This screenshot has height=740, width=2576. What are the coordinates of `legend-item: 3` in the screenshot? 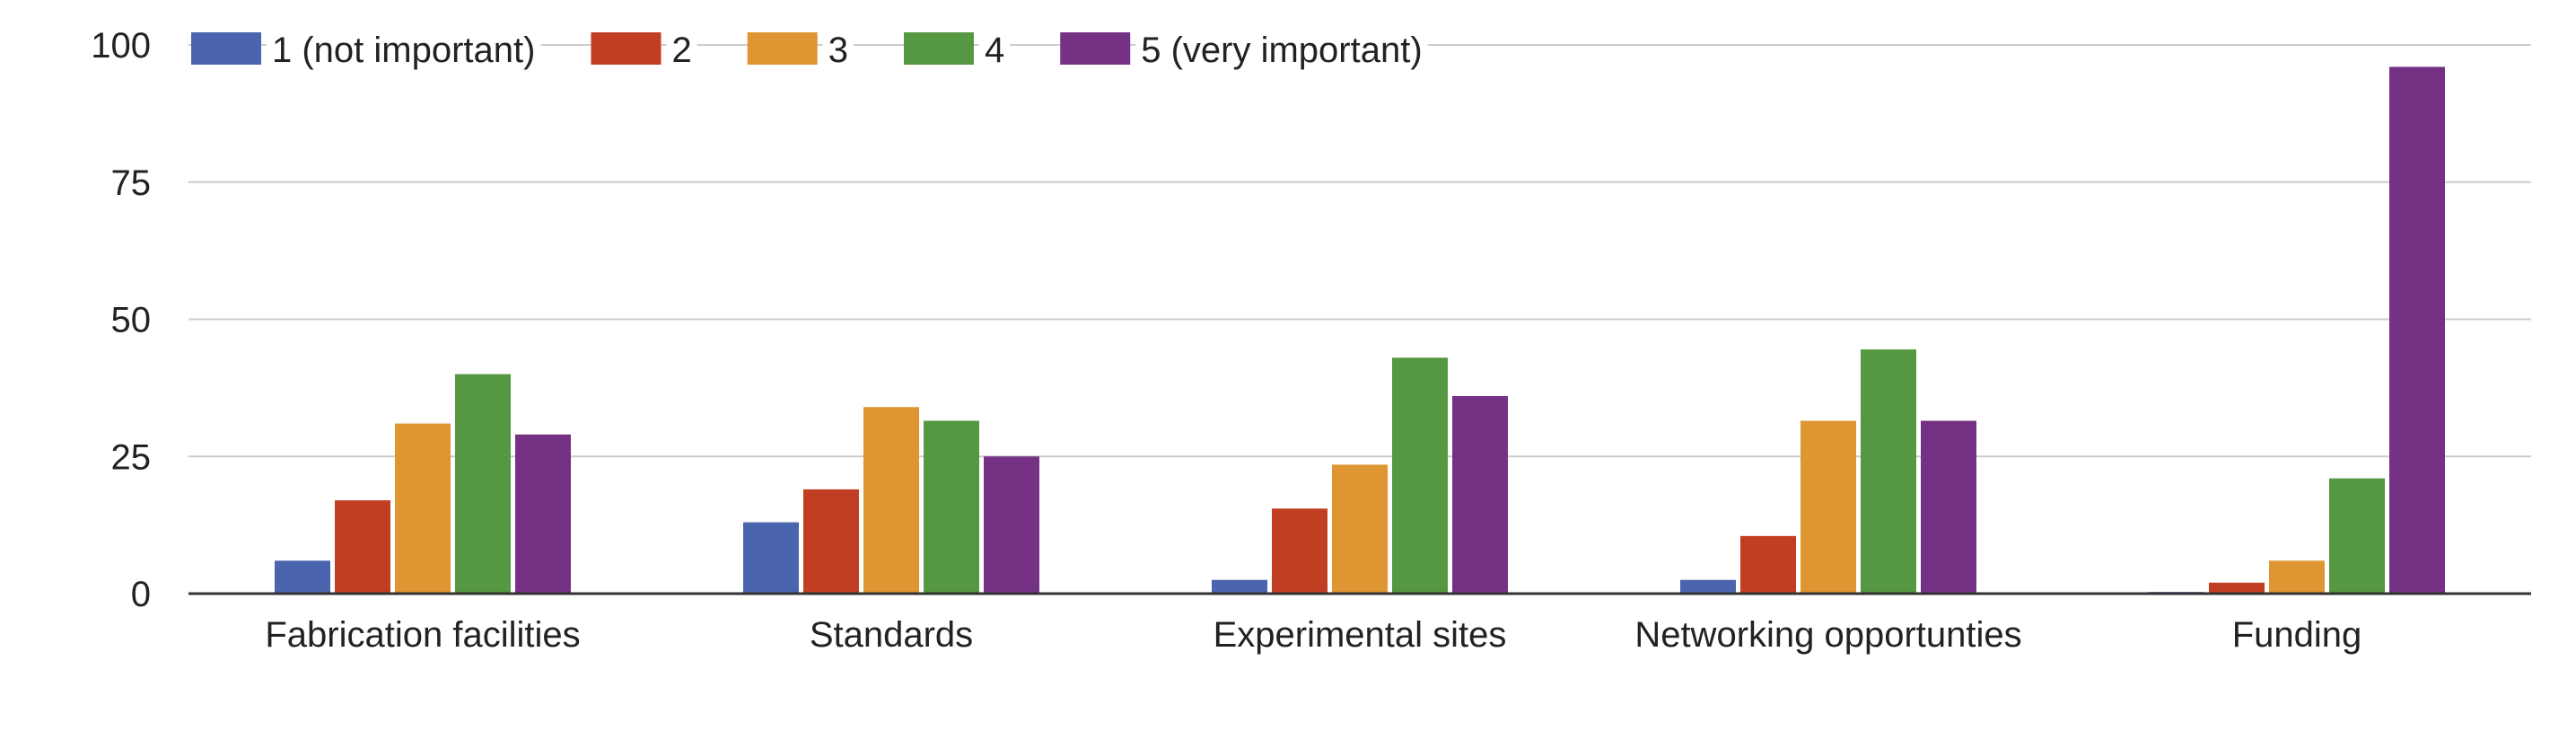 It's located at (800, 51).